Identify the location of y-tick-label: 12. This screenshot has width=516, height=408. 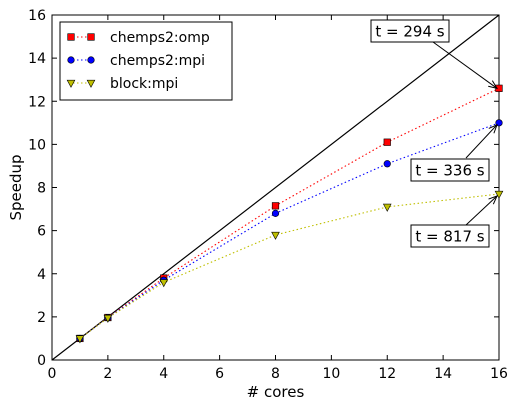
(37, 102).